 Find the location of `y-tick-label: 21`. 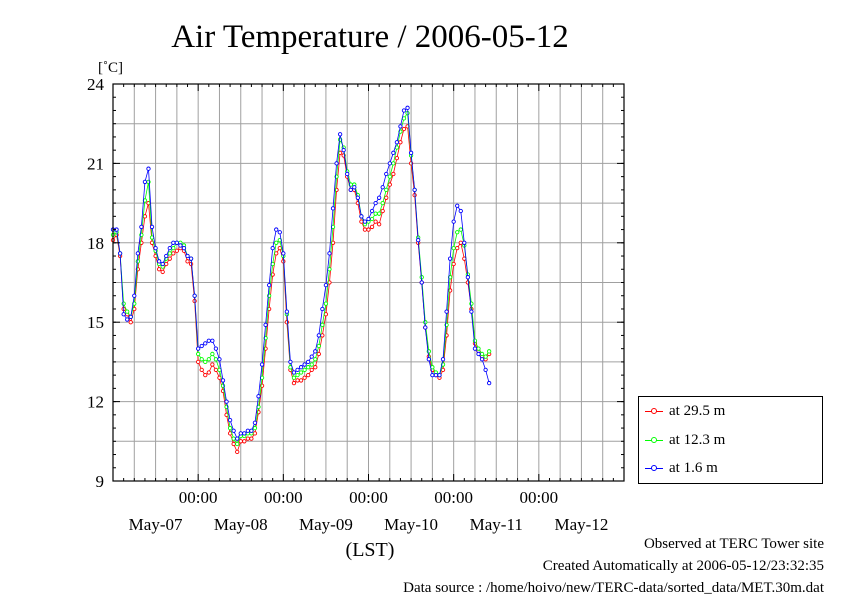

y-tick-label: 21 is located at coordinates (95, 163).